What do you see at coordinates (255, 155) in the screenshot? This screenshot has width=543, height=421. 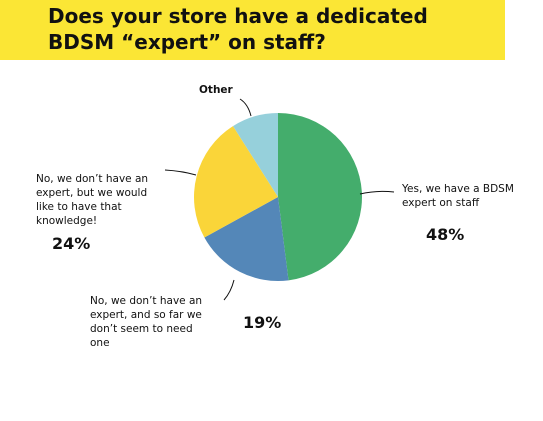 I see `pie-slice-other` at bounding box center [255, 155].